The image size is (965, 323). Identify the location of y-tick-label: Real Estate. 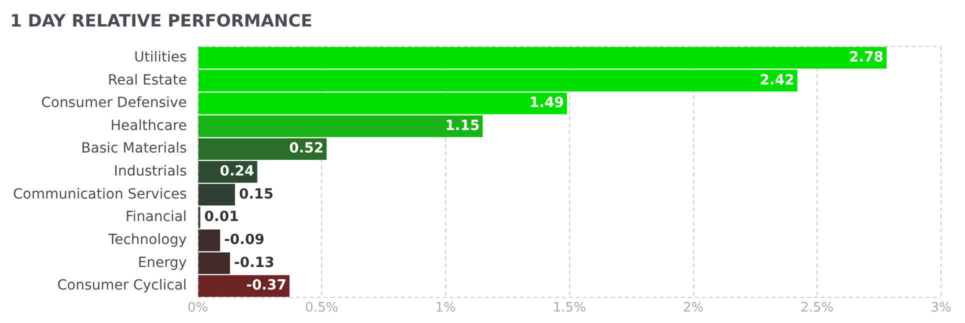
(147, 80).